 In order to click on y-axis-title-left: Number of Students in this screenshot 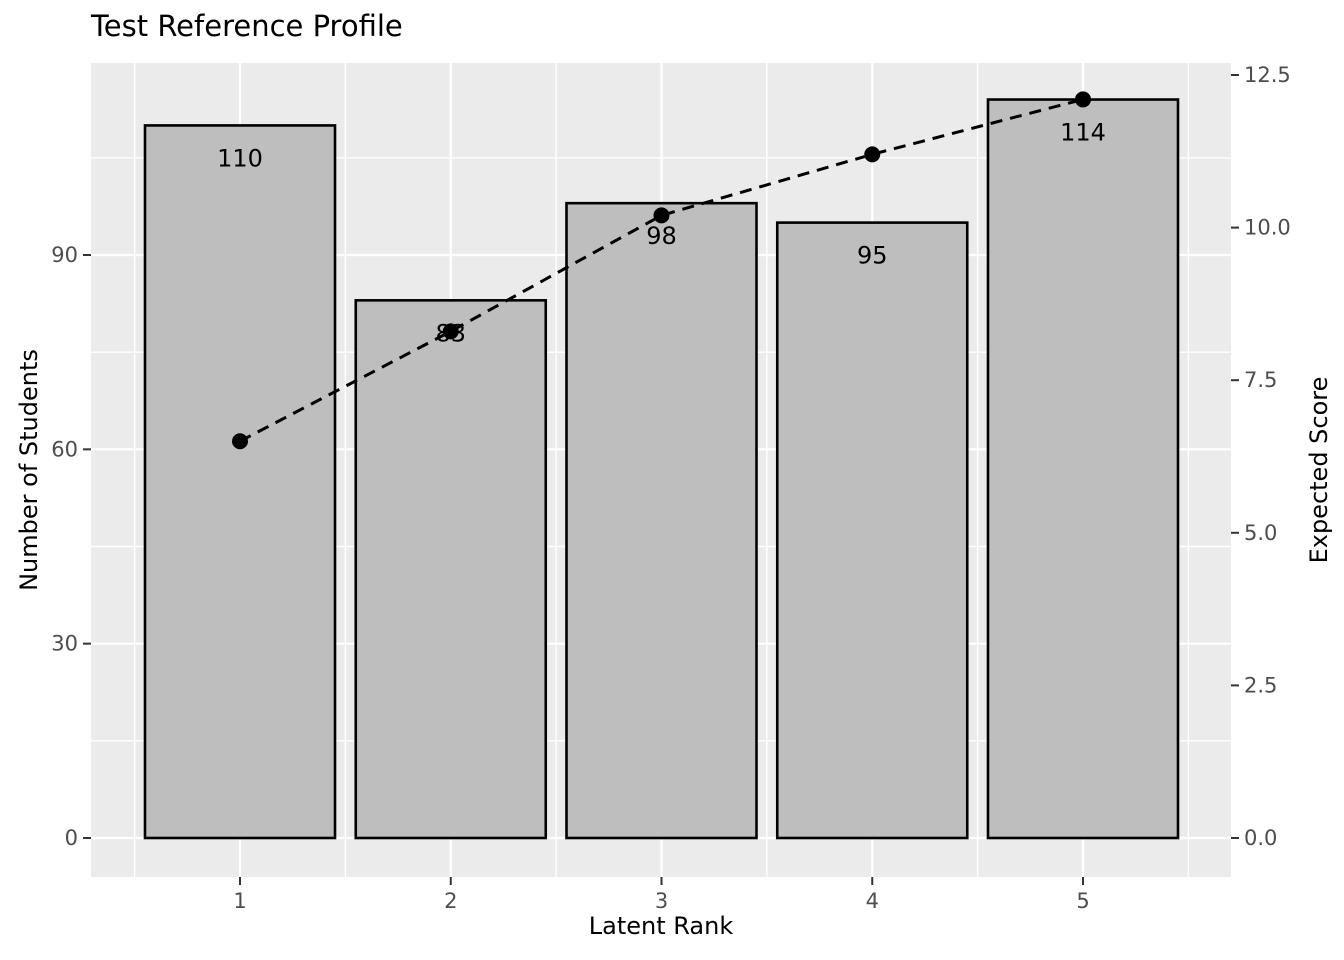, I will do `click(29, 470)`.